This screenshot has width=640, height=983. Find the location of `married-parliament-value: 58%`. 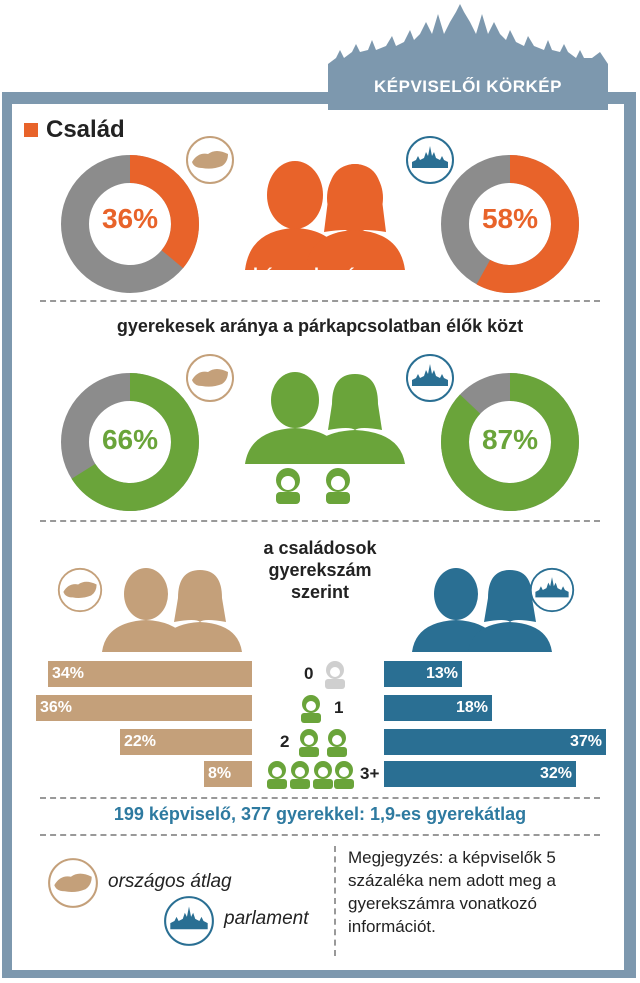

married-parliament-value: 58% is located at coordinates (510, 218).